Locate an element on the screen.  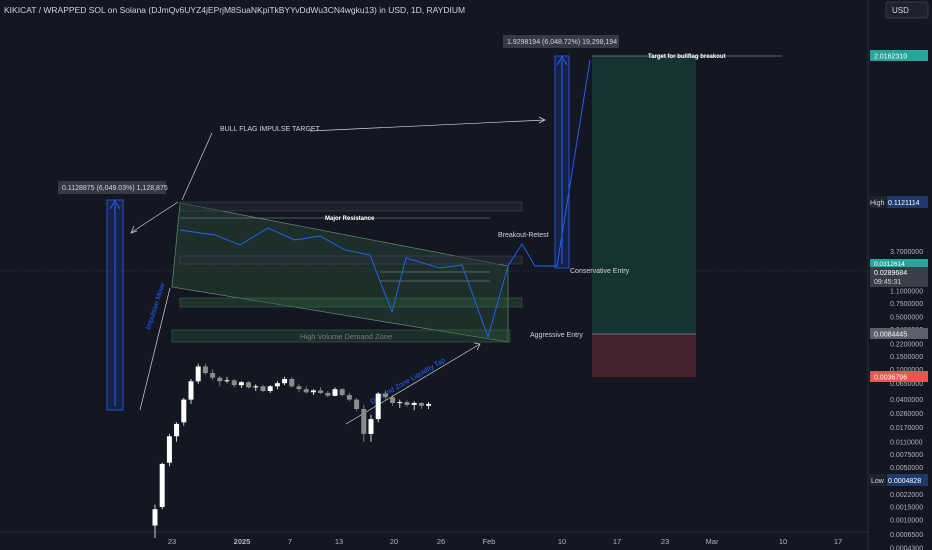
high-badge: 0.1121114 is located at coordinates (904, 203).